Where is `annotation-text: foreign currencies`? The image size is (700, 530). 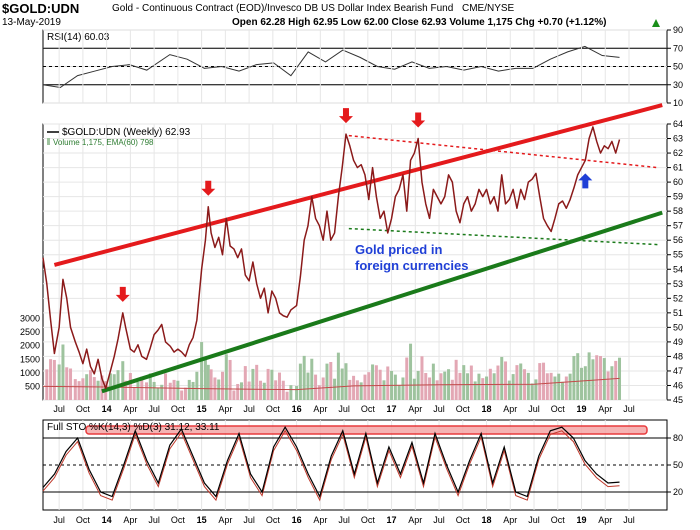 annotation-text: foreign currencies is located at coordinates (411, 265).